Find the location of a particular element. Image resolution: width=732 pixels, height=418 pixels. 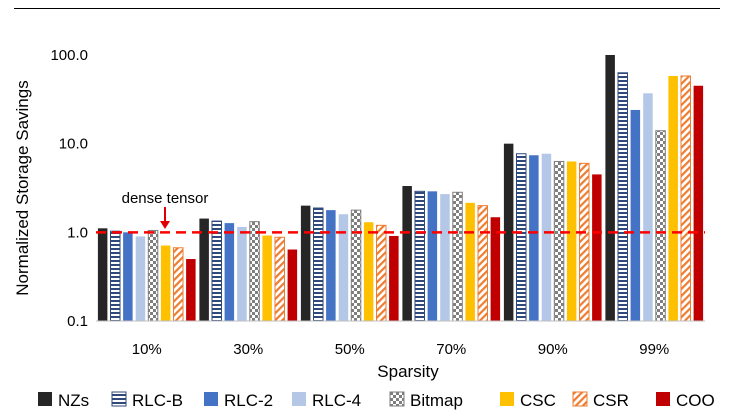

bar-rlc-2-50pct is located at coordinates (331, 265).